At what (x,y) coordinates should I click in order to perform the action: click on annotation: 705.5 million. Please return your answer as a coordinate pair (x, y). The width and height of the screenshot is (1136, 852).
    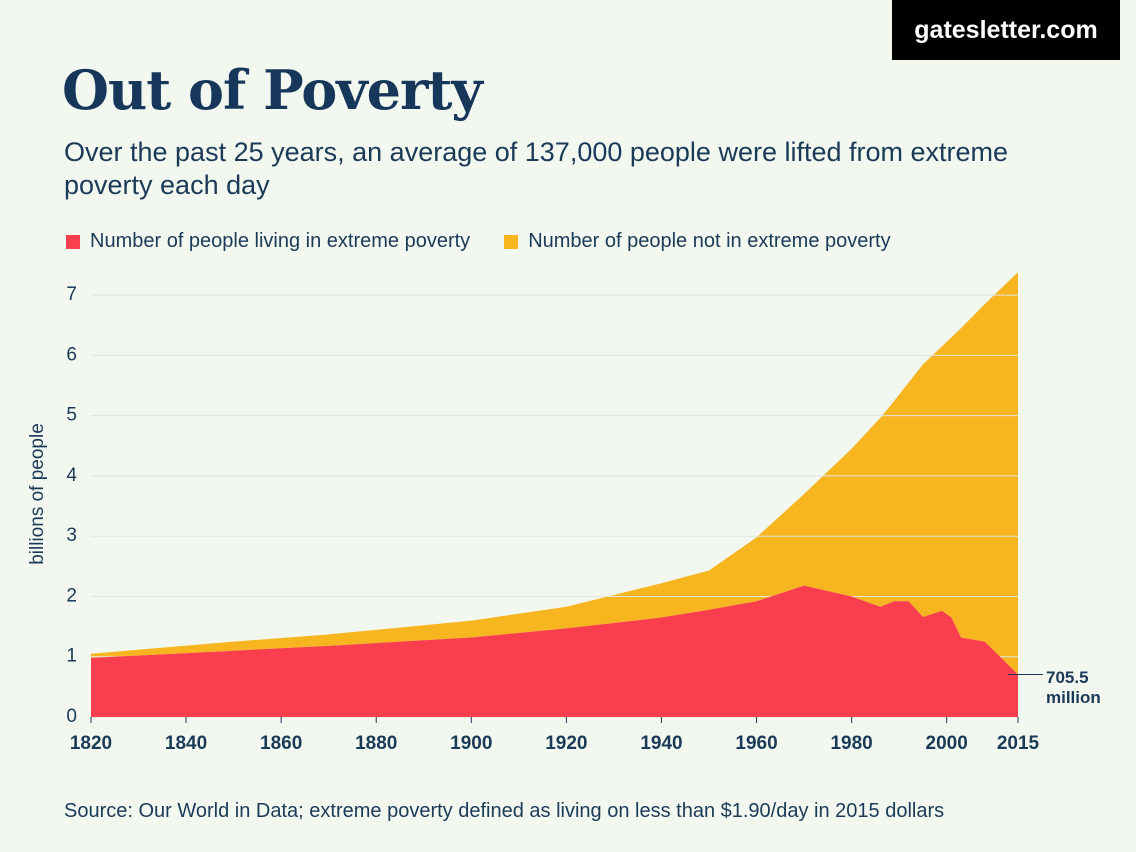
    Looking at the image, I should click on (1073, 687).